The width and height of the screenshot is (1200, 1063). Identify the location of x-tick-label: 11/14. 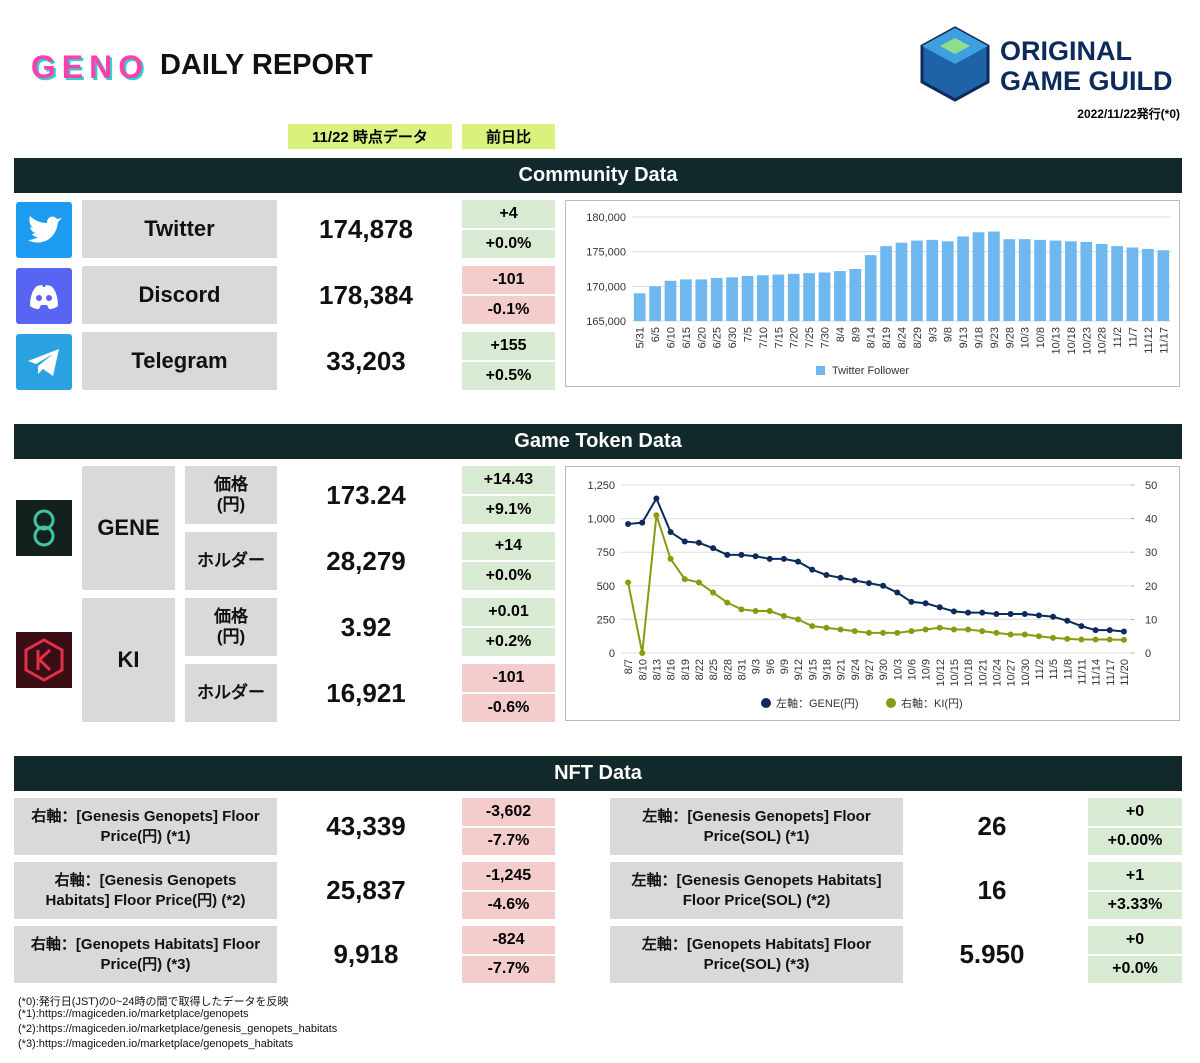
(1097, 672).